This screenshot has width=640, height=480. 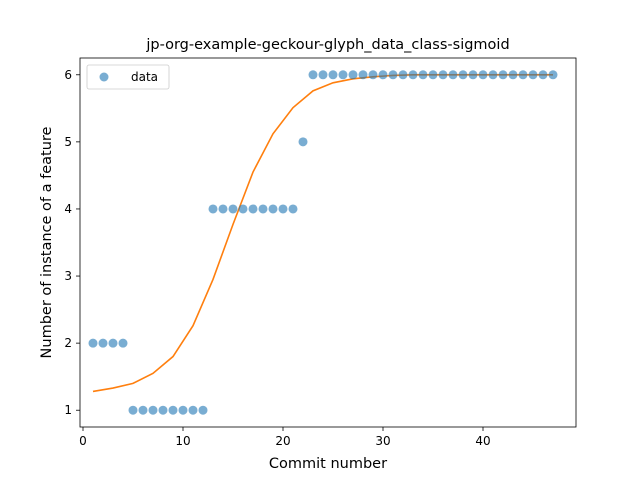 What do you see at coordinates (68, 142) in the screenshot?
I see `y-tick-label: 5` at bounding box center [68, 142].